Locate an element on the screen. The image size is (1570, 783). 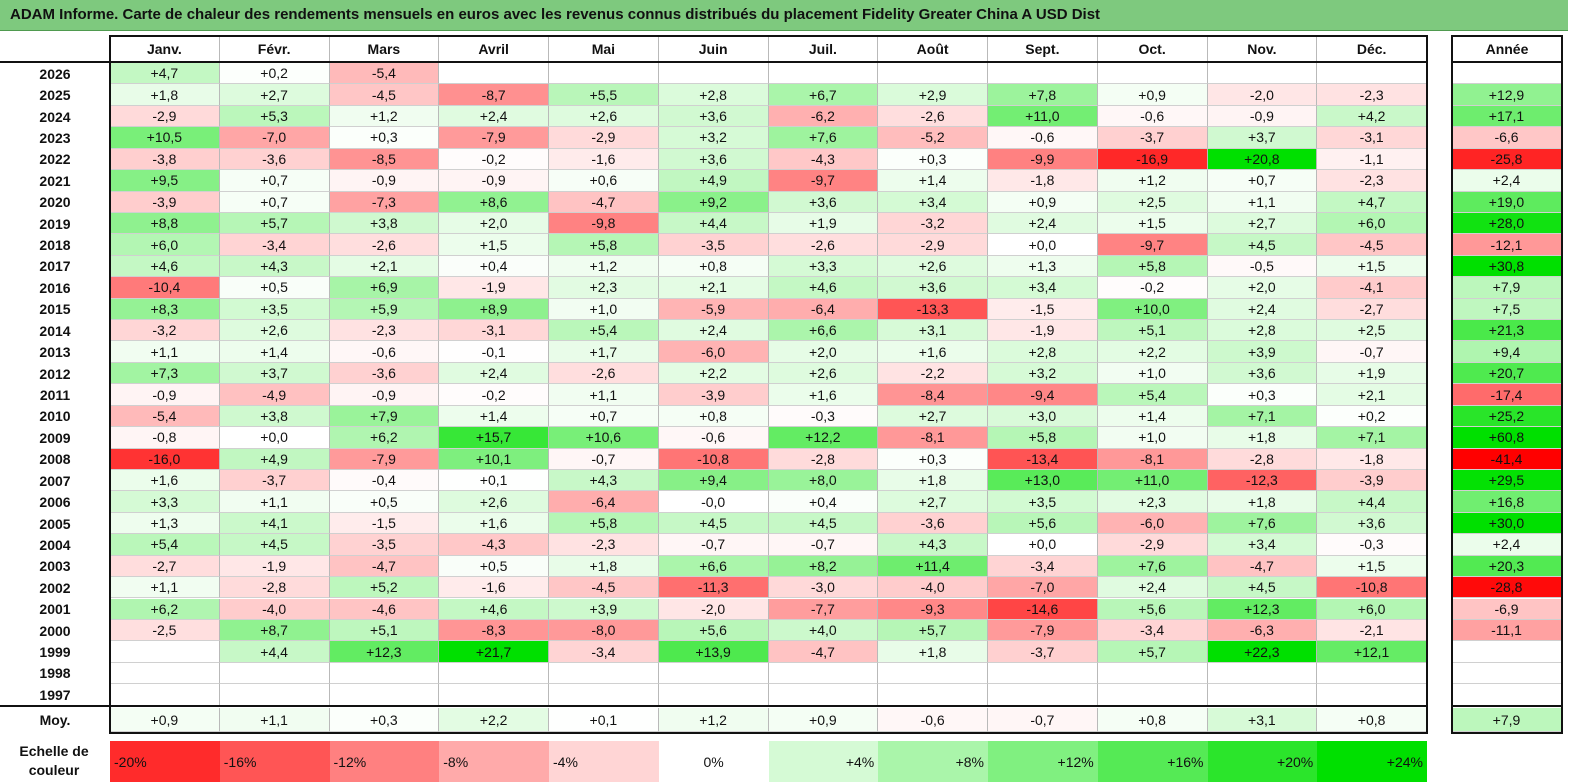
heatmap-cell: -4,9 is located at coordinates (274, 395).